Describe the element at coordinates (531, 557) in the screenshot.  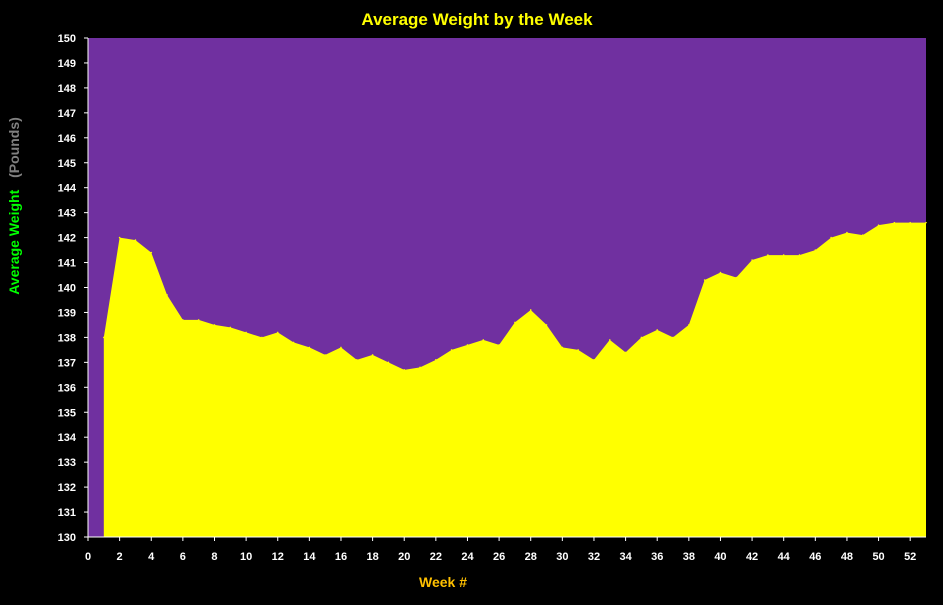
I see `x-tick-label: 28` at that location.